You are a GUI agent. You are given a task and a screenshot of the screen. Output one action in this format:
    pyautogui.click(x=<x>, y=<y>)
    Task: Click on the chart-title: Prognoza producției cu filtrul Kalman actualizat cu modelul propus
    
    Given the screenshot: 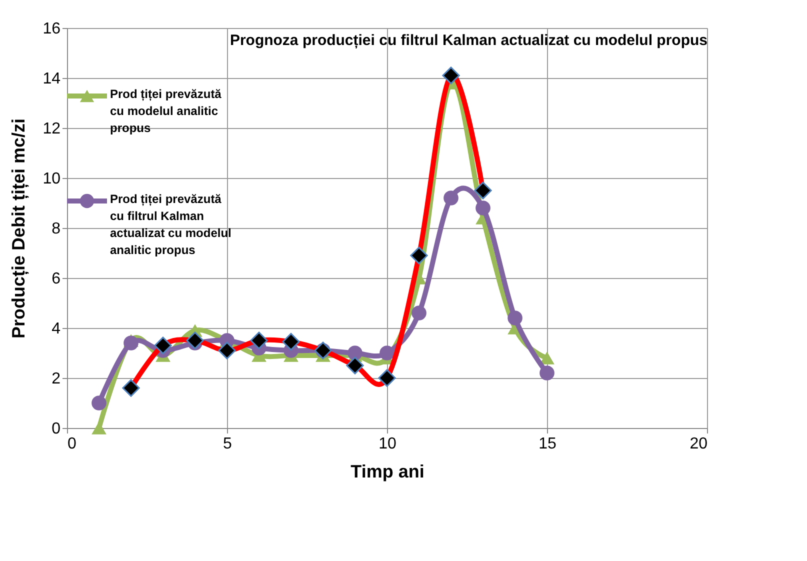 What is the action you would take?
    pyautogui.click(x=469, y=40)
    